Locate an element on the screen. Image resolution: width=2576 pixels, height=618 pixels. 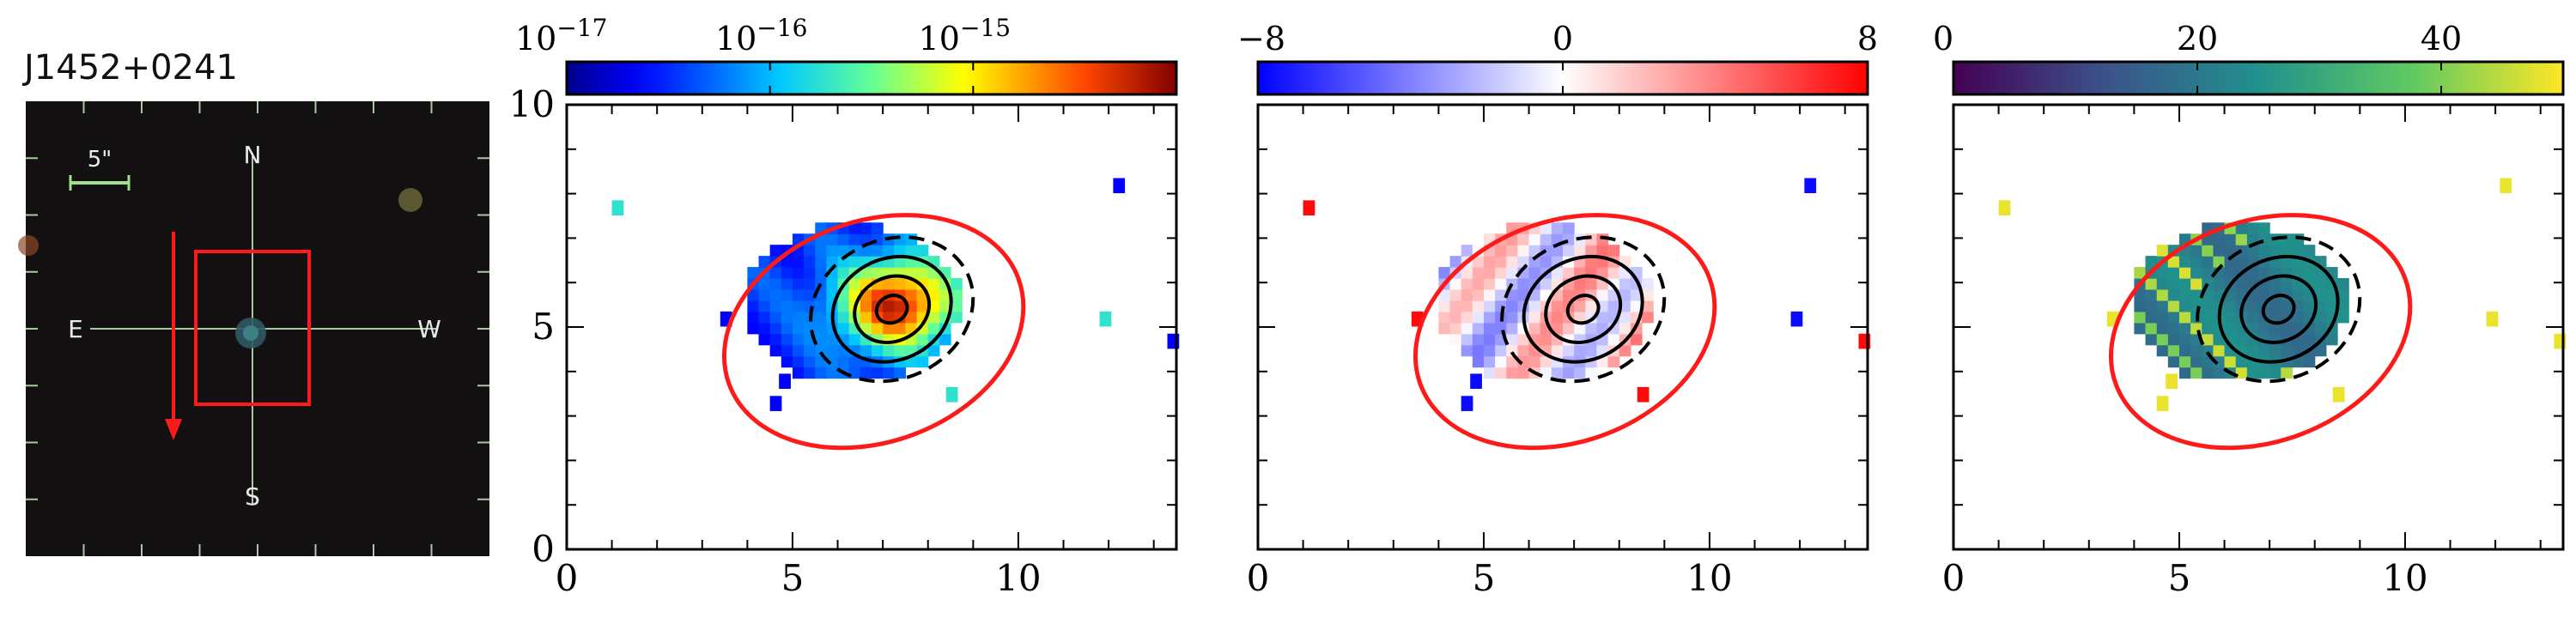
compass-east-label: E is located at coordinates (75, 329).